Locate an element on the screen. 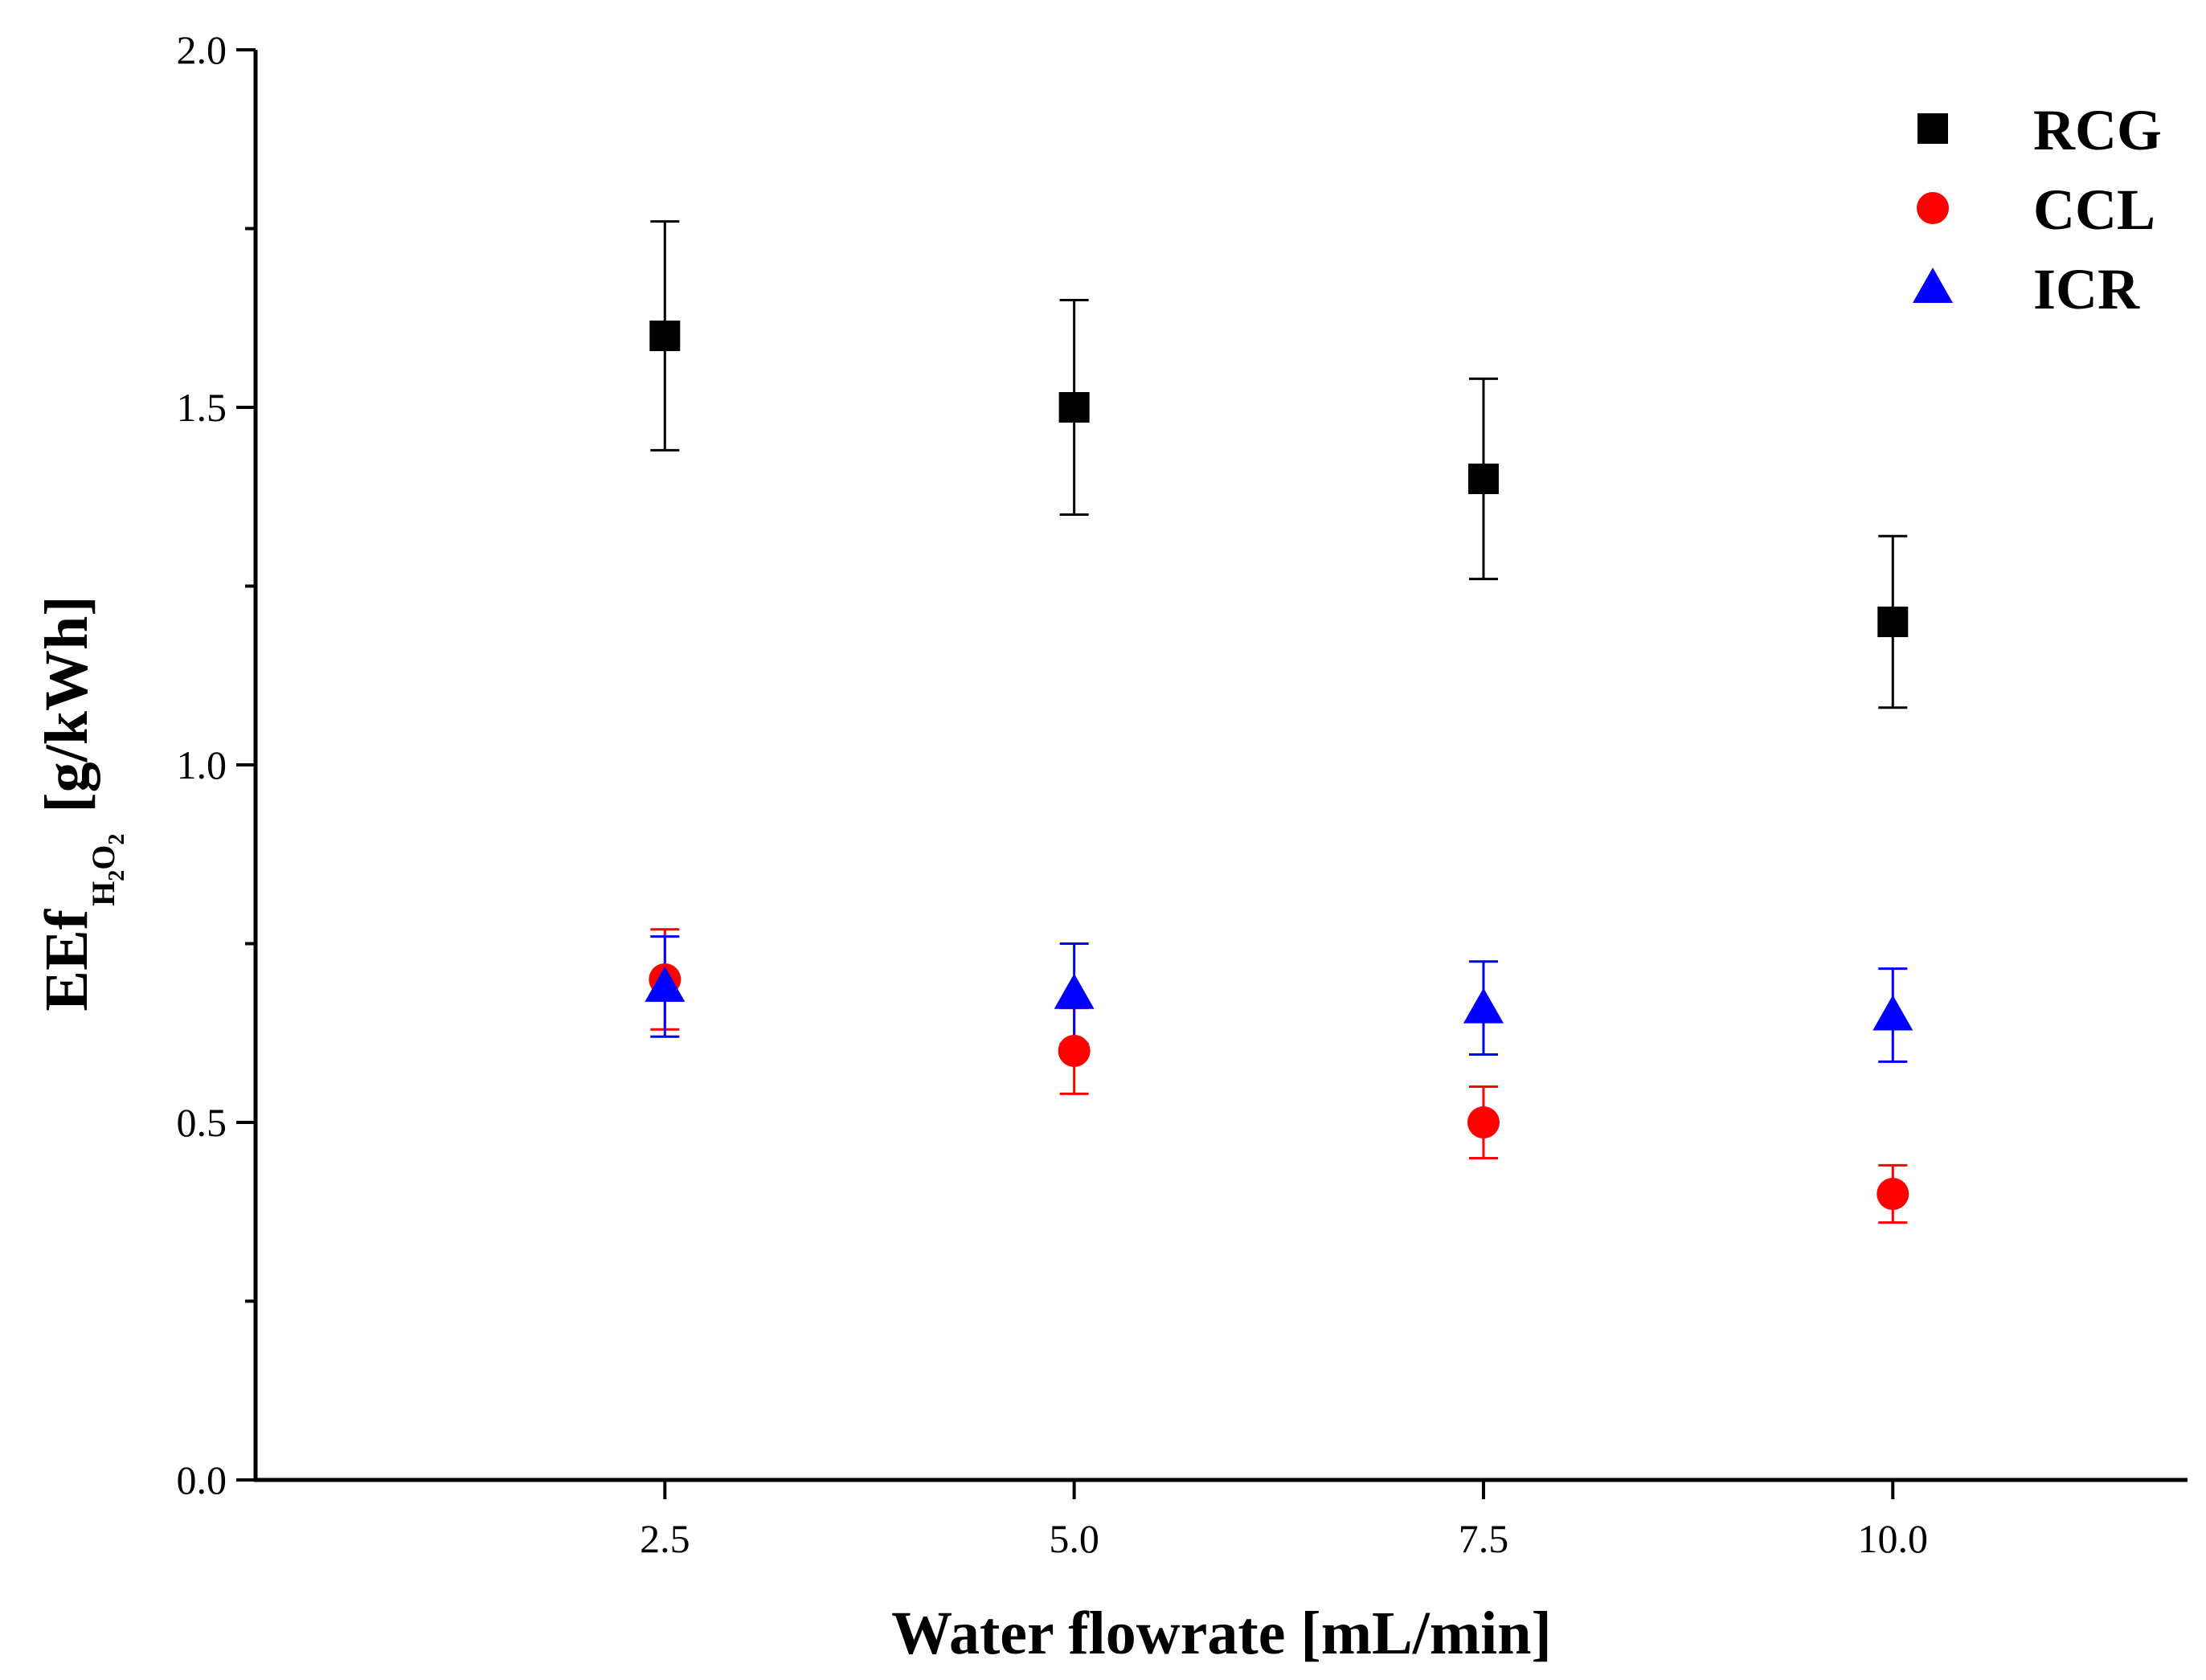 This screenshot has height=1680, width=2206. x-tick-label: 2.5 is located at coordinates (665, 1539).